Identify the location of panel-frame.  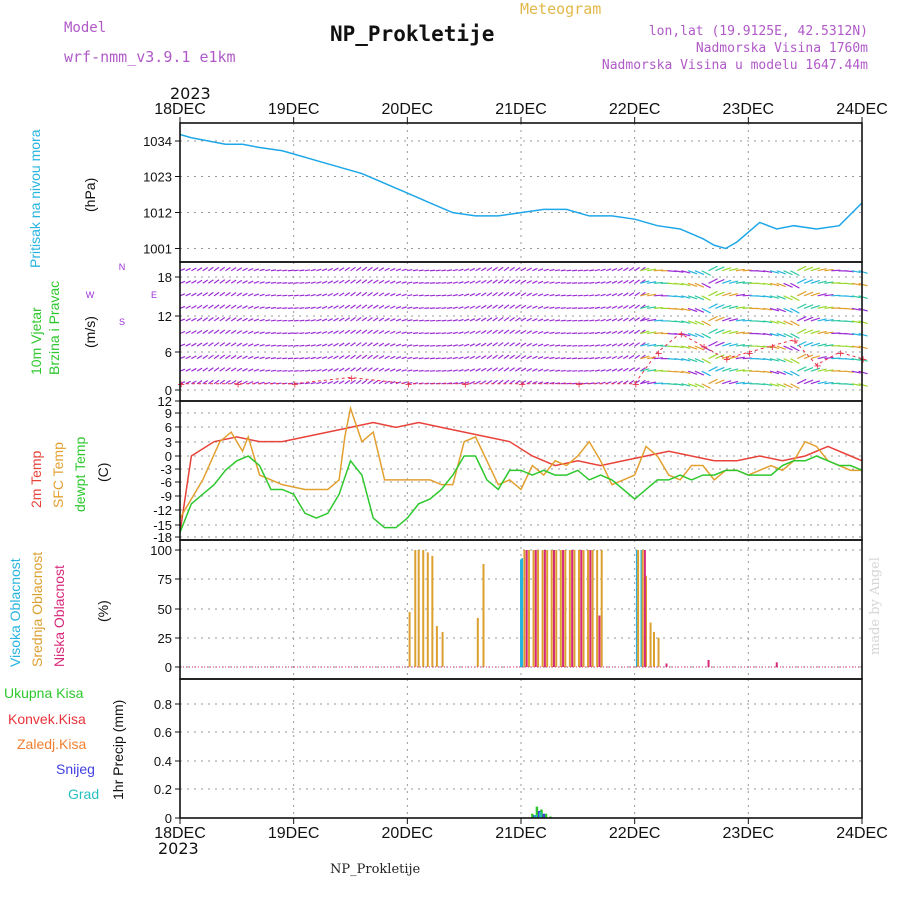
(521, 192).